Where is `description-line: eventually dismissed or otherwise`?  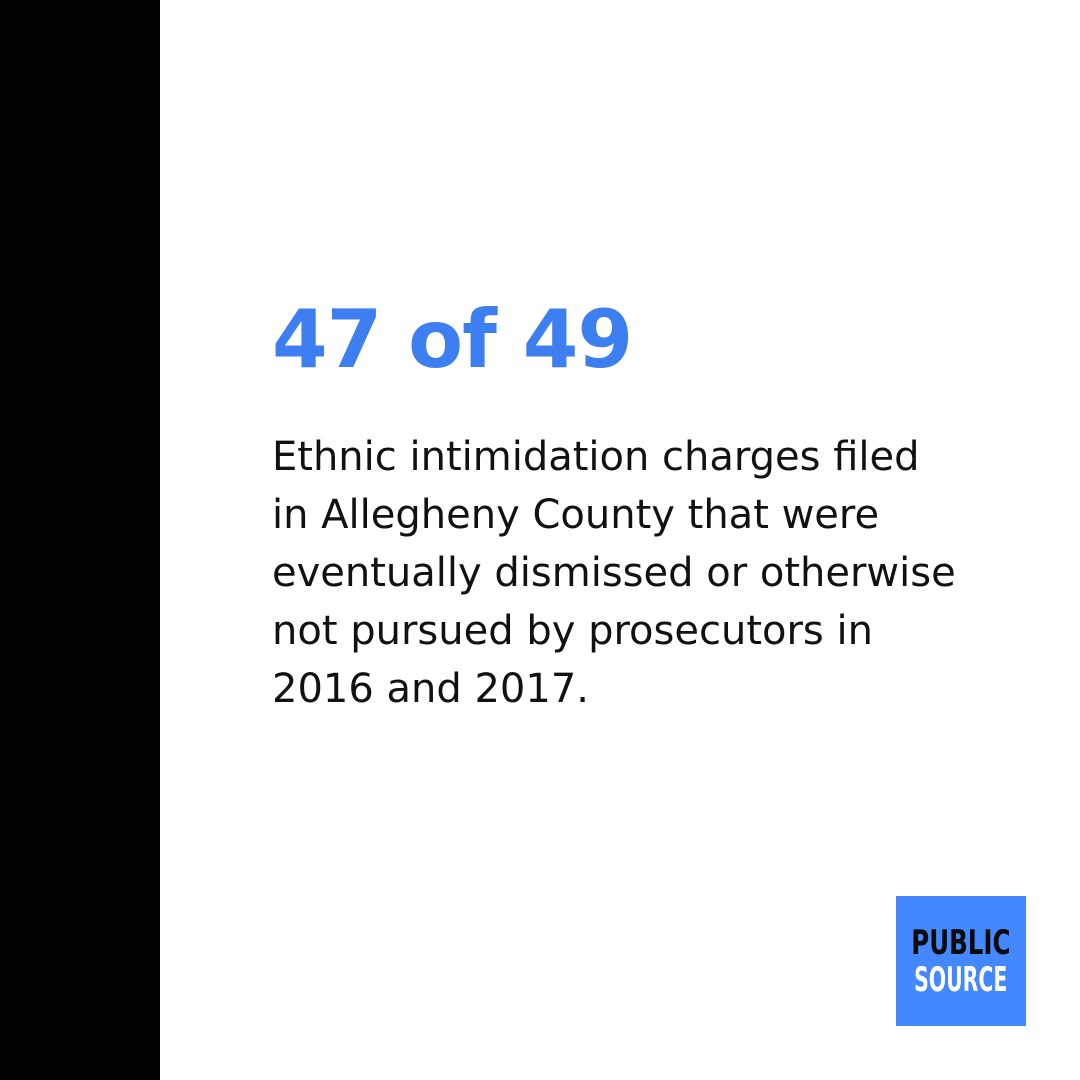
description-line: eventually dismissed or otherwise is located at coordinates (614, 573).